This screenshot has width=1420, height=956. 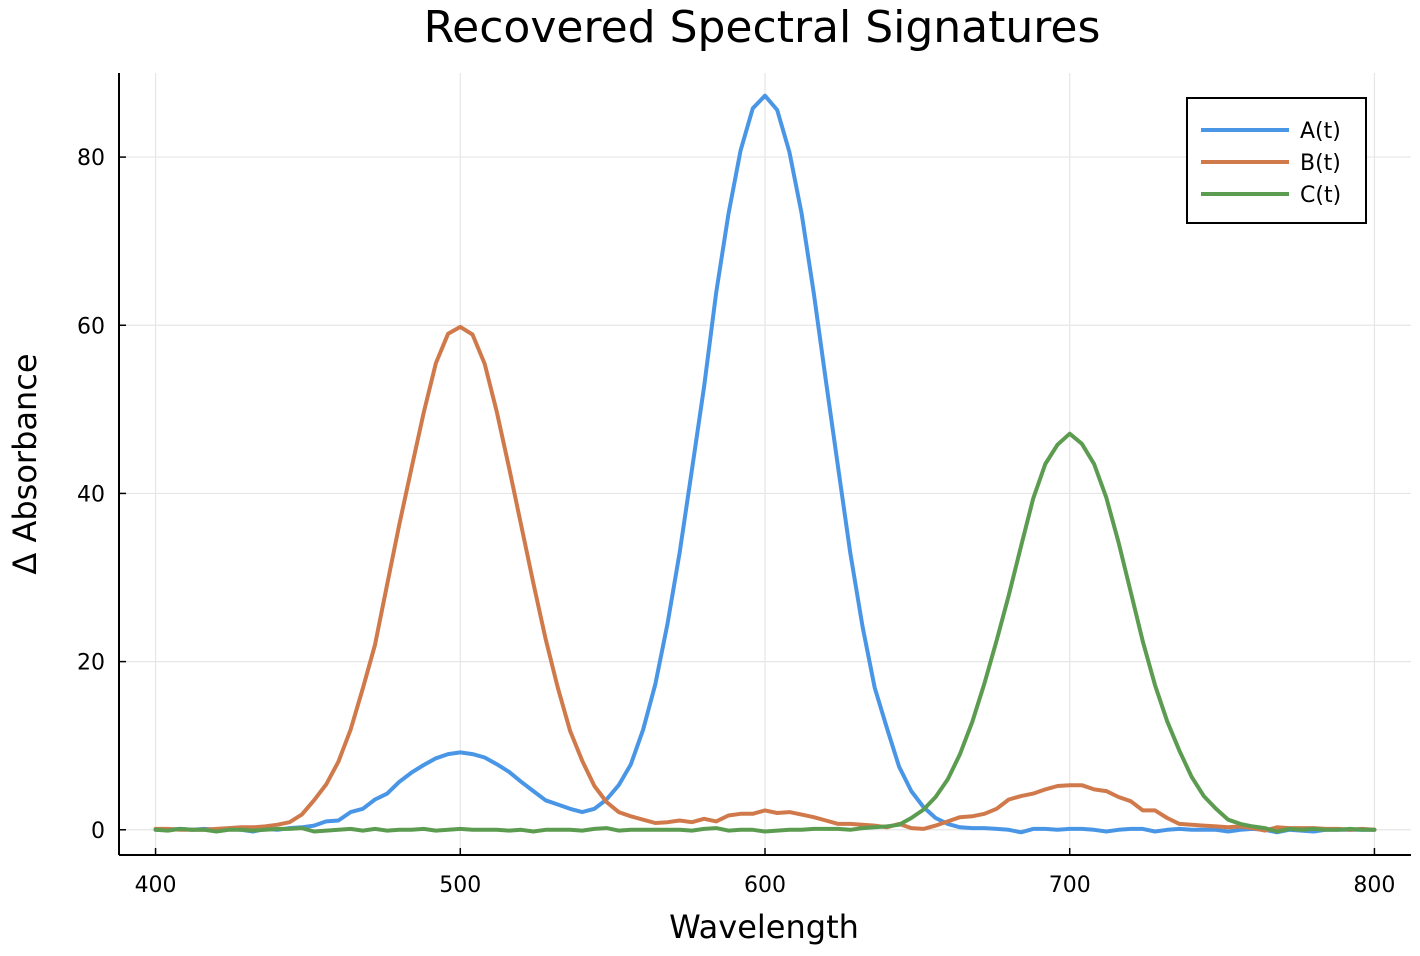 I want to click on x-axis-label: Wavelength, so click(x=764, y=927).